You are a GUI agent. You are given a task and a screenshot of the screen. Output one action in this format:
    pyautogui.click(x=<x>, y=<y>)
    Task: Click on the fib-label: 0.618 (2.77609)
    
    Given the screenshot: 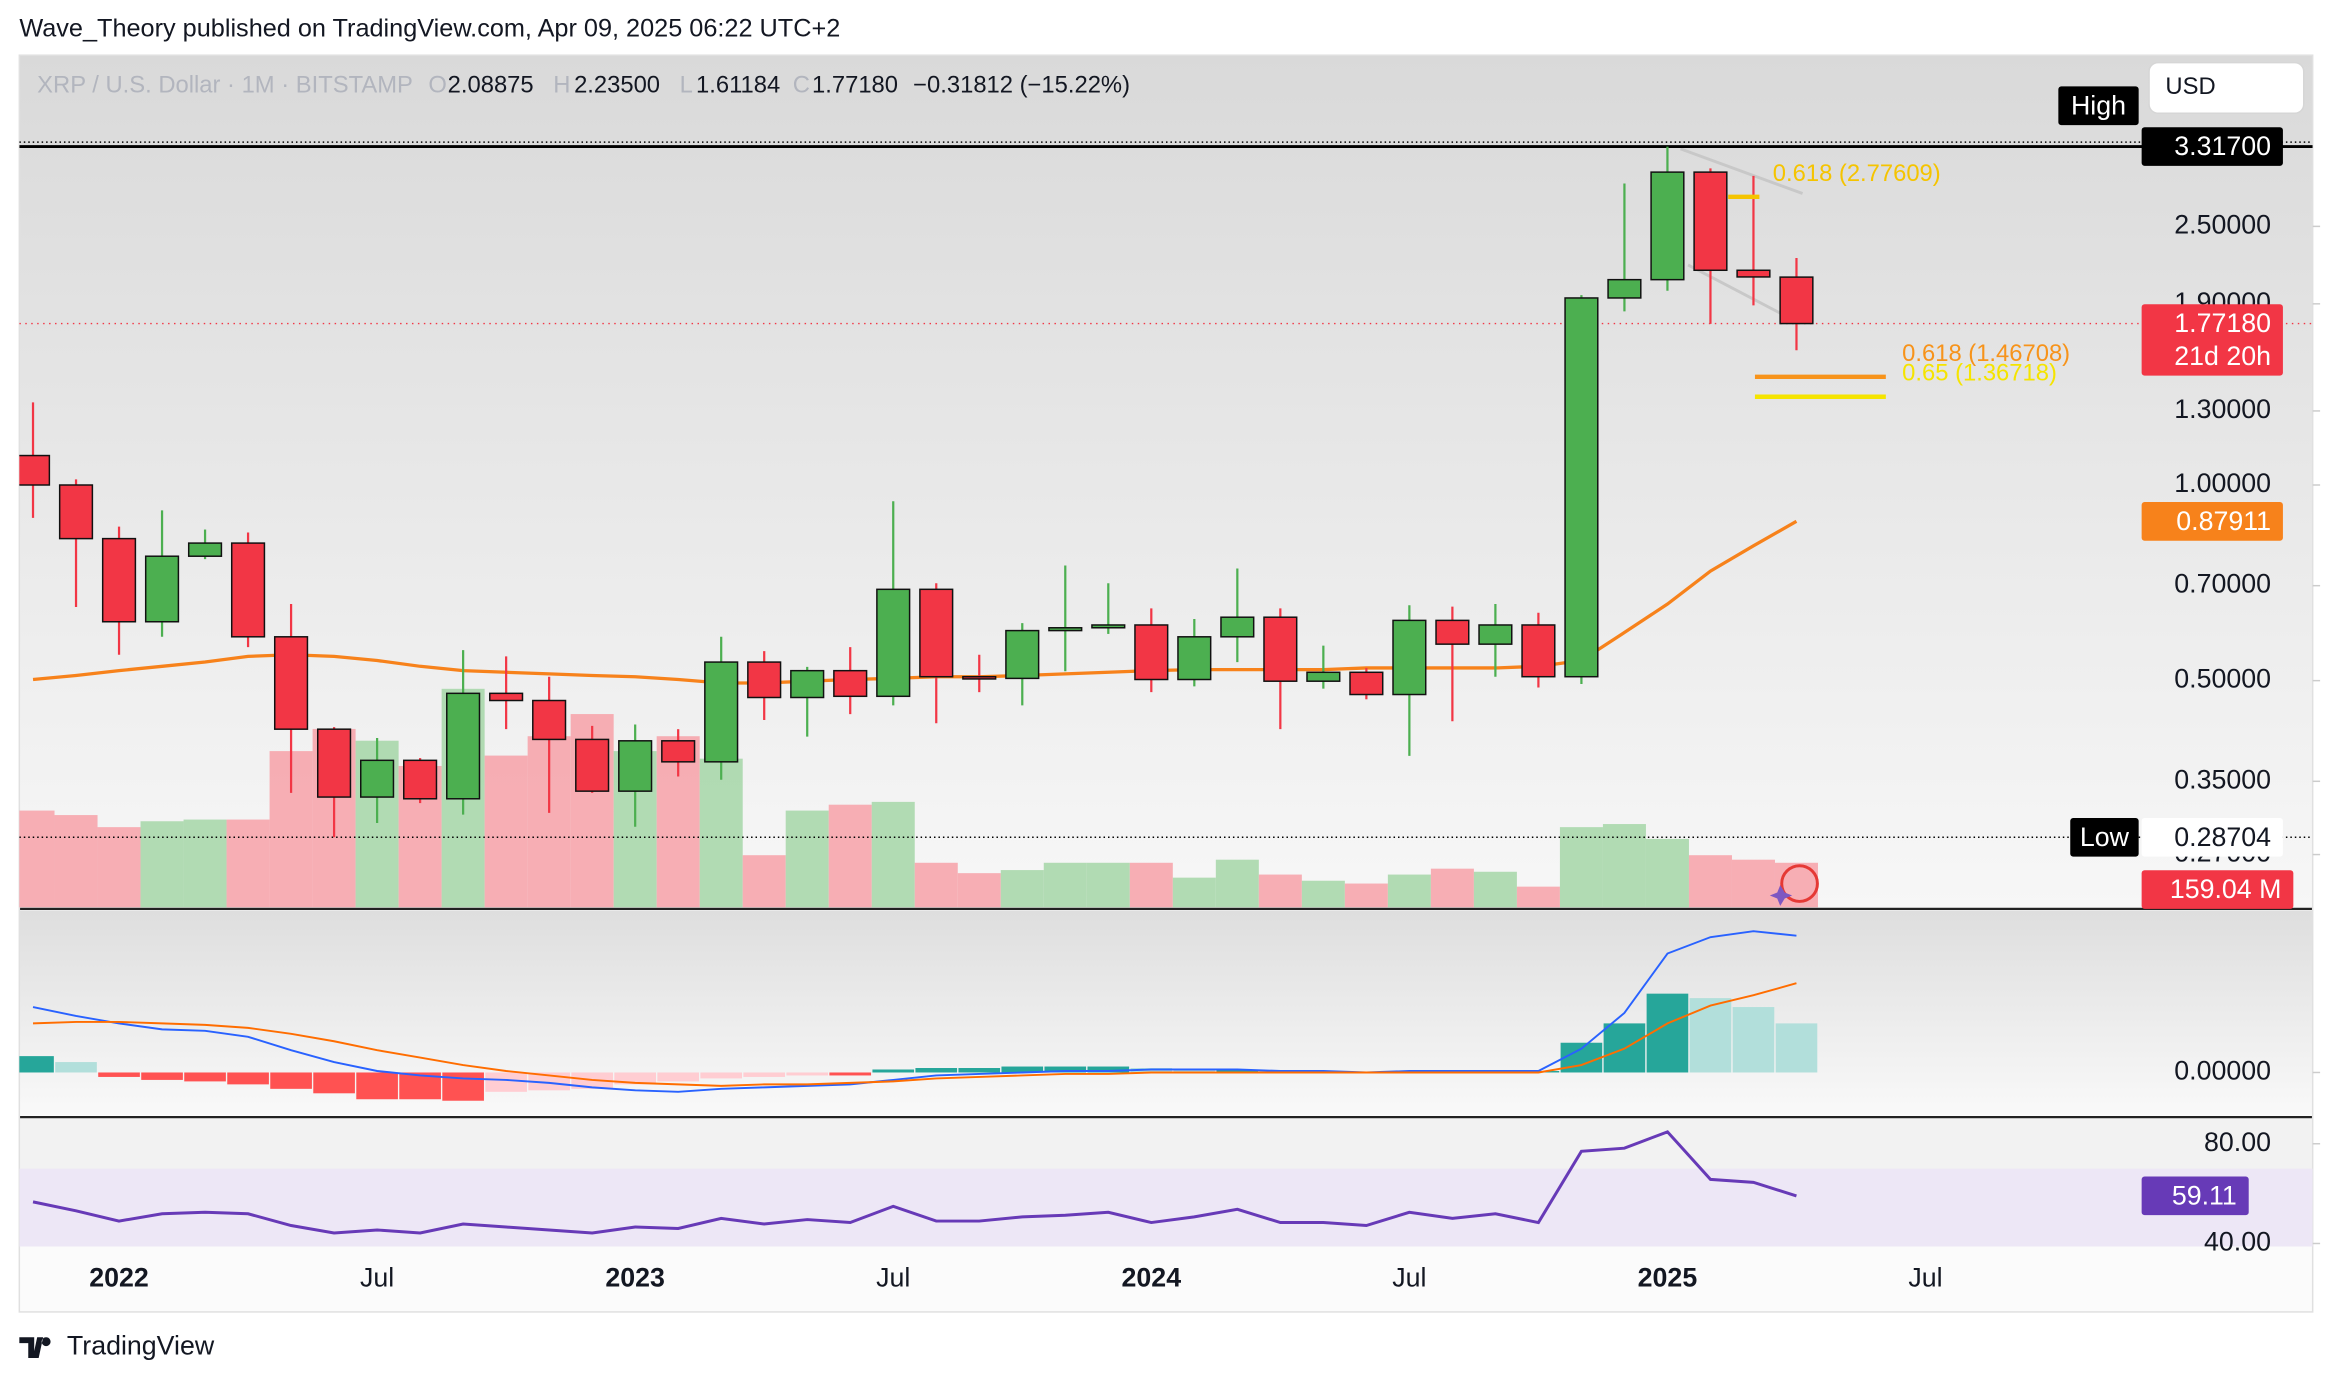 What is the action you would take?
    pyautogui.click(x=1857, y=173)
    